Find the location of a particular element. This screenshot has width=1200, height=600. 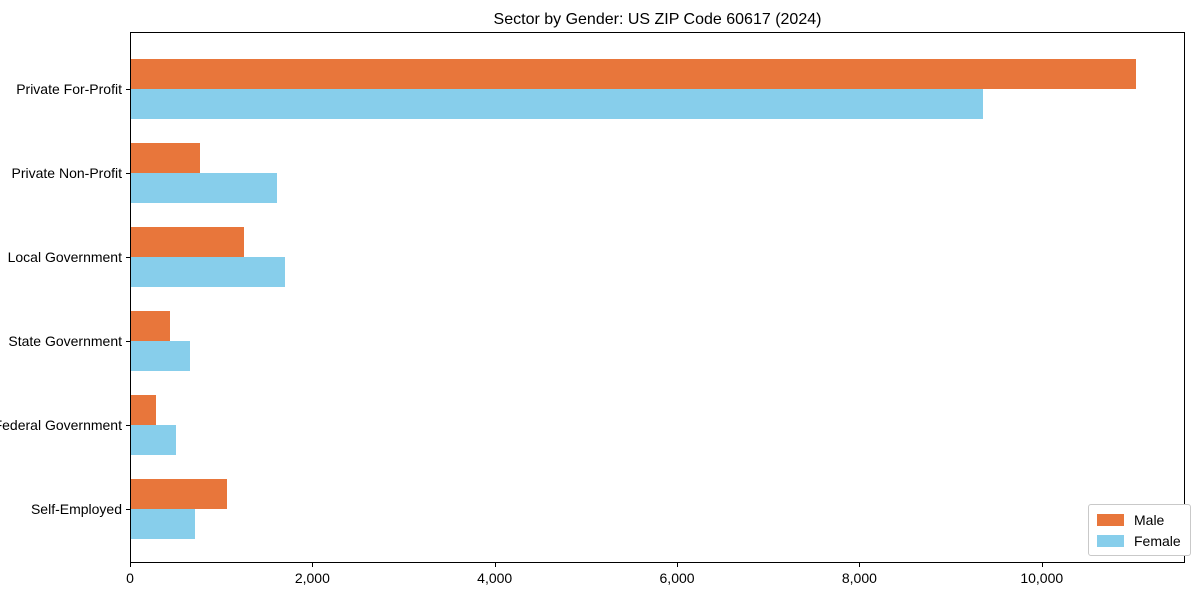

ytick-label: Federal Government is located at coordinates (61, 425).